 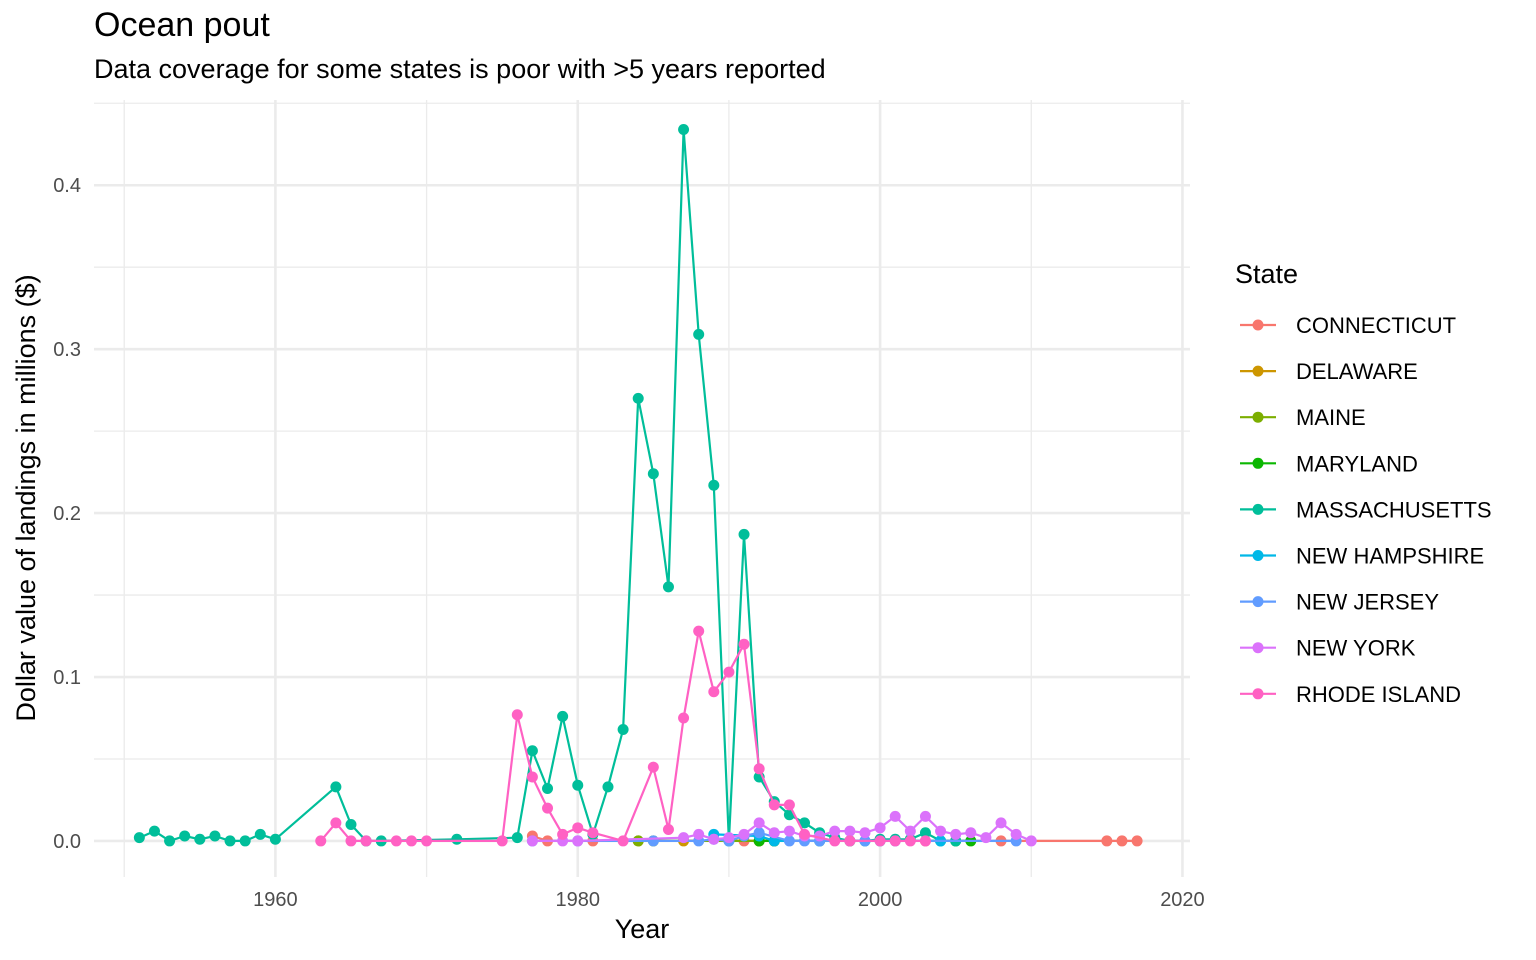 What do you see at coordinates (578, 900) in the screenshot?
I see `x-tick-label: 1980` at bounding box center [578, 900].